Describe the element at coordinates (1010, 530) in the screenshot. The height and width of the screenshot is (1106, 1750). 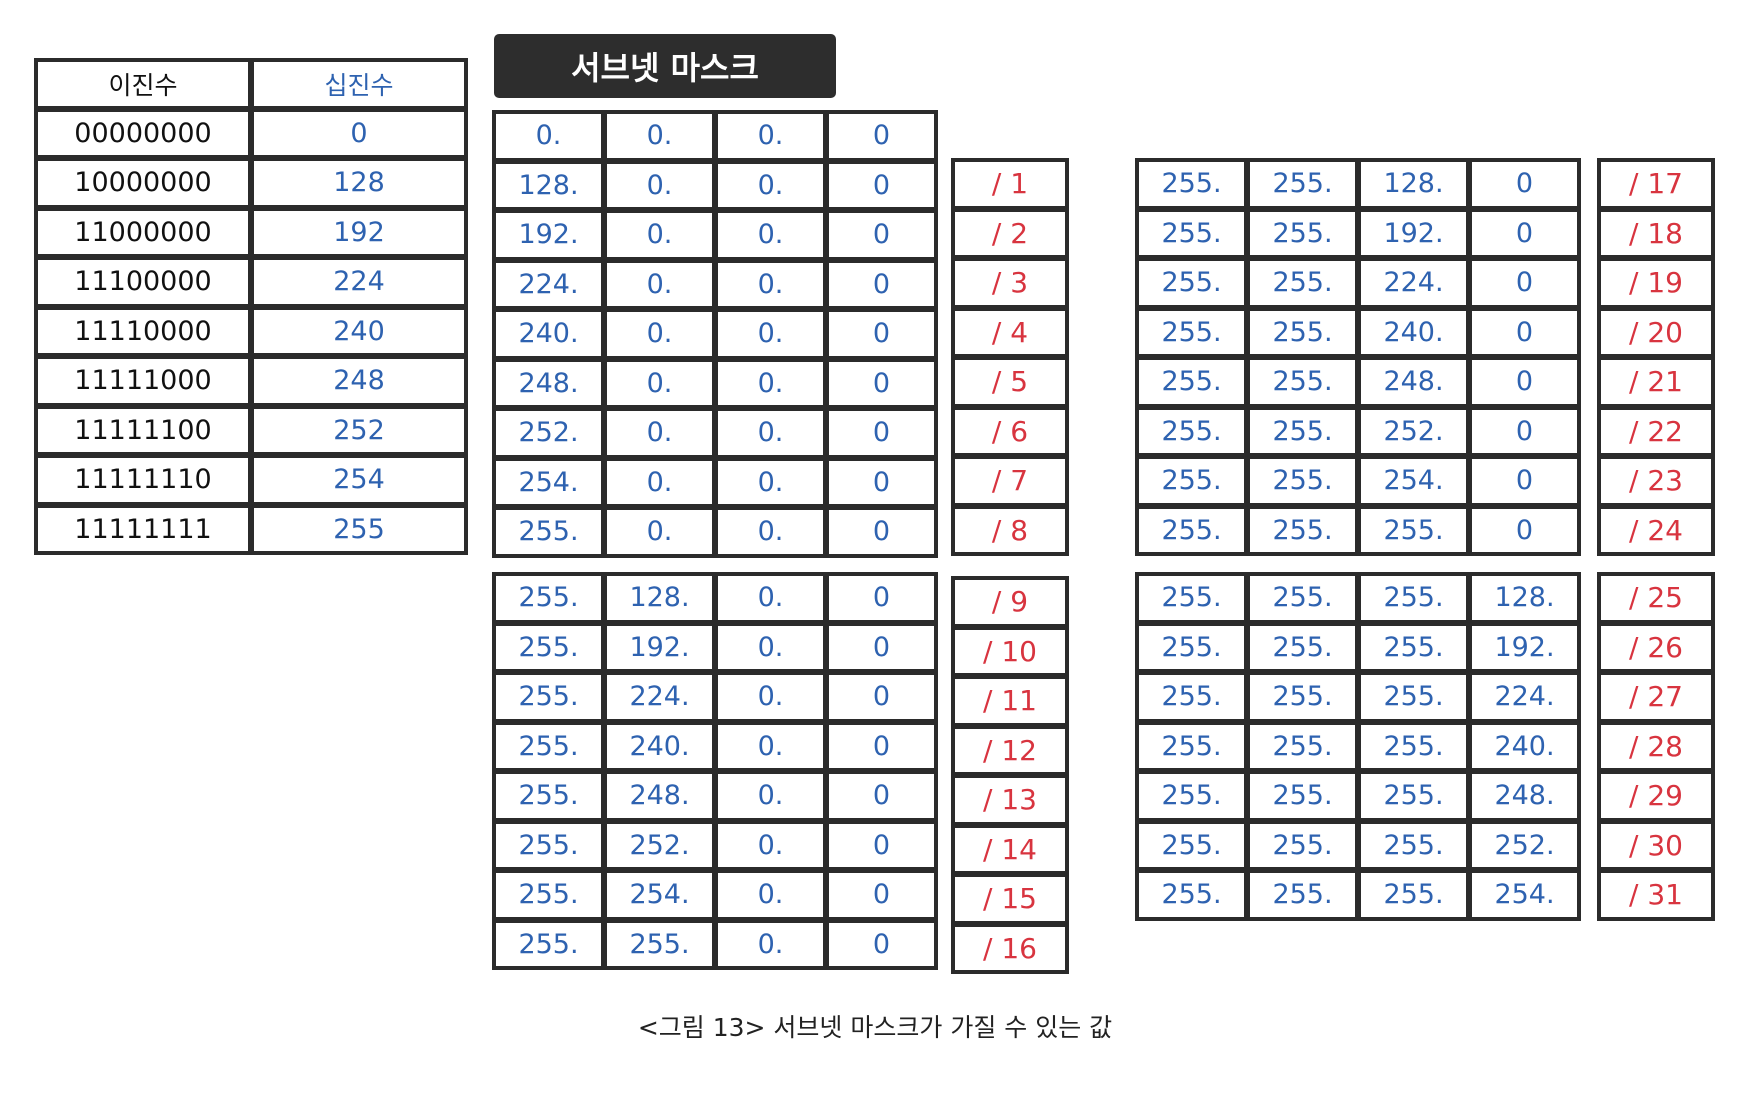
I see `prefix-label: / 8` at that location.